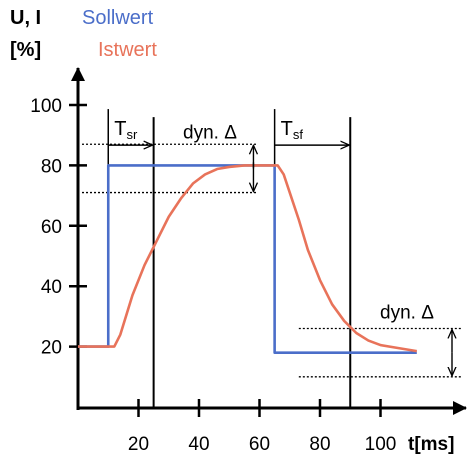 The image size is (476, 458). Describe the element at coordinates (25, 18) in the screenshot. I see `y-axis-label-line1: U, I` at that location.